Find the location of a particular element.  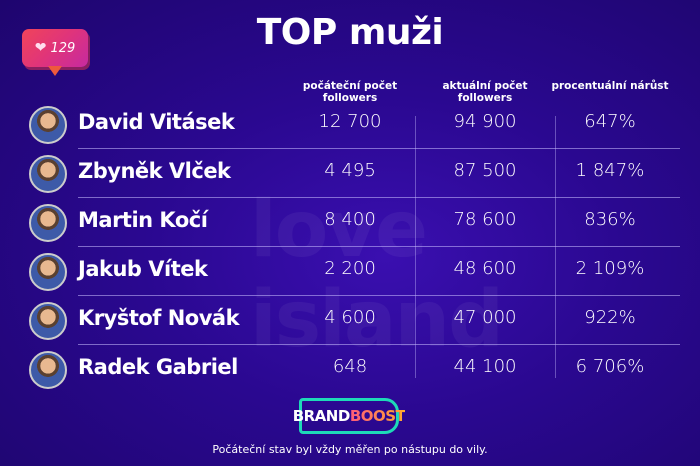

table-row: Radek Gabriel 648 44 100 6 706% is located at coordinates (350, 369).